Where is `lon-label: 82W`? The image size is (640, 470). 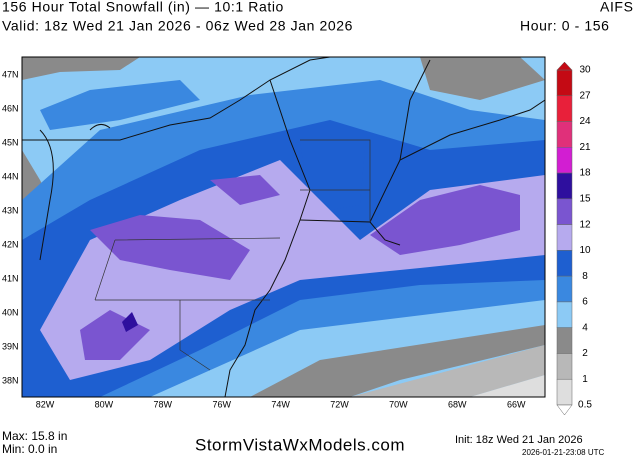
lon-label: 82W is located at coordinates (45, 404).